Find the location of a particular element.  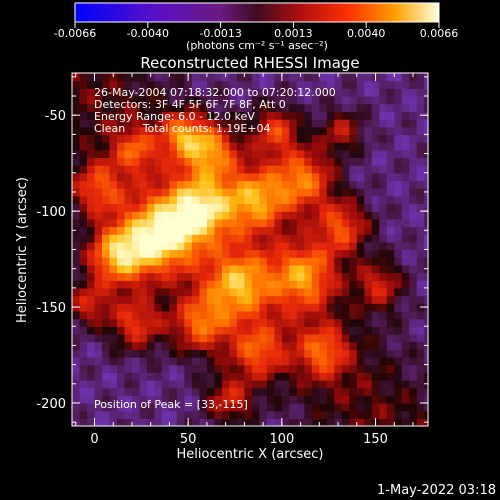

annotation-time: 26-May-2004 07:18:32.000 to 07:20:12.000 is located at coordinates (215, 92).